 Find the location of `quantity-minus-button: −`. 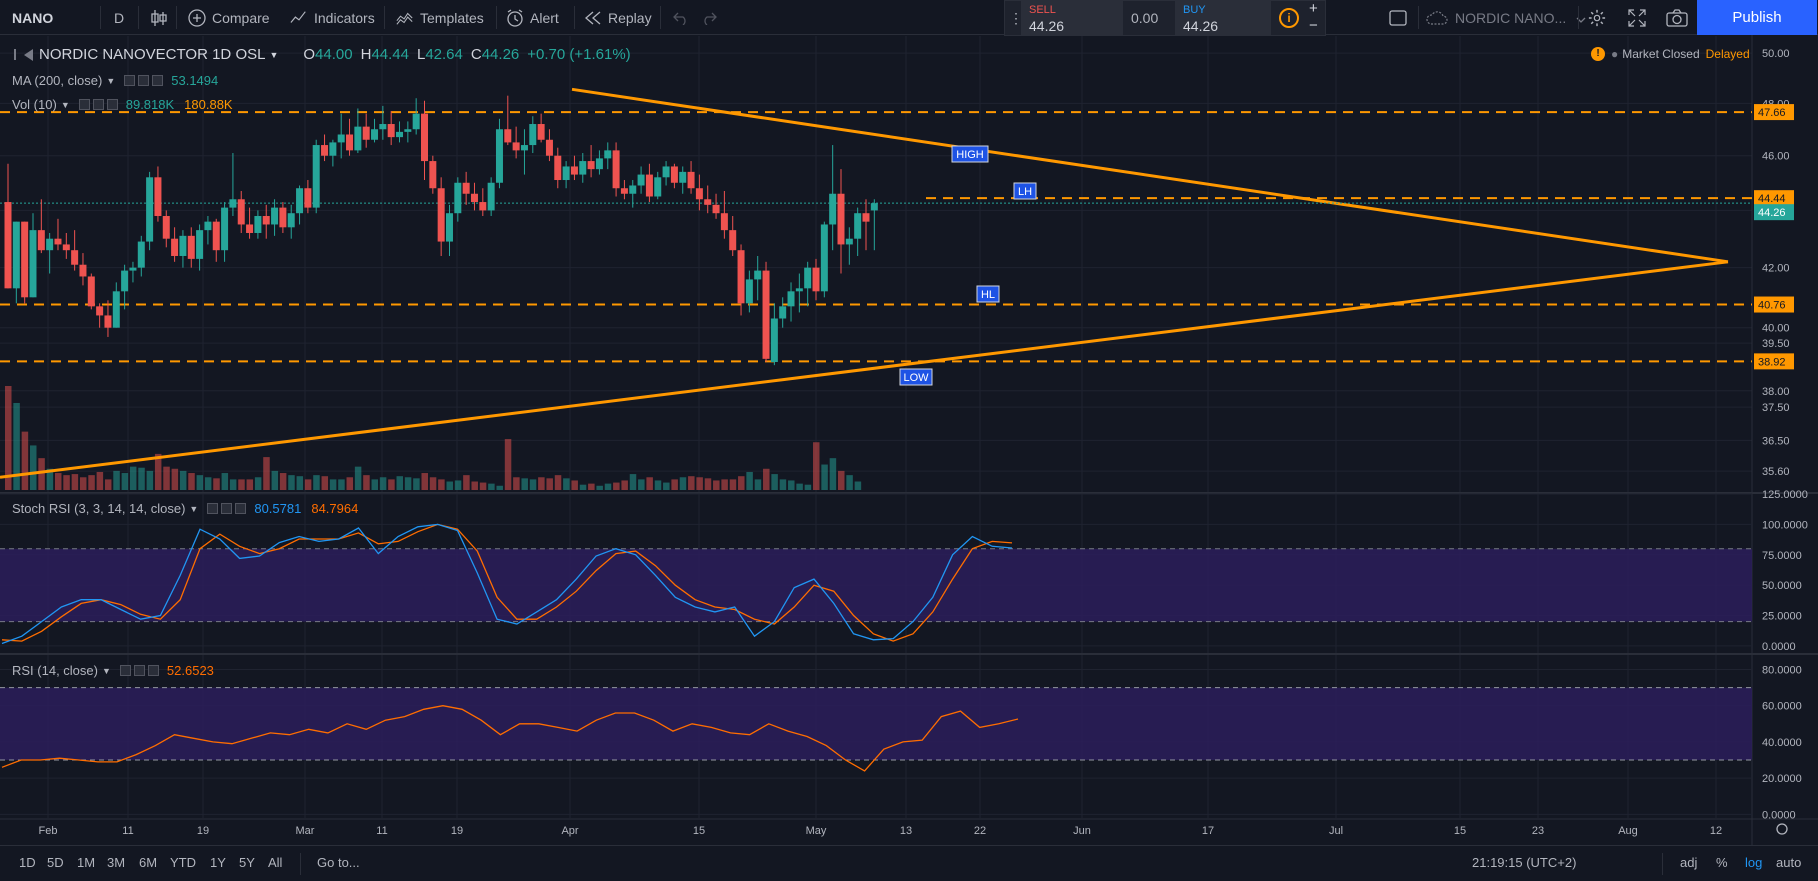

quantity-minus-button: − is located at coordinates (1313, 25).